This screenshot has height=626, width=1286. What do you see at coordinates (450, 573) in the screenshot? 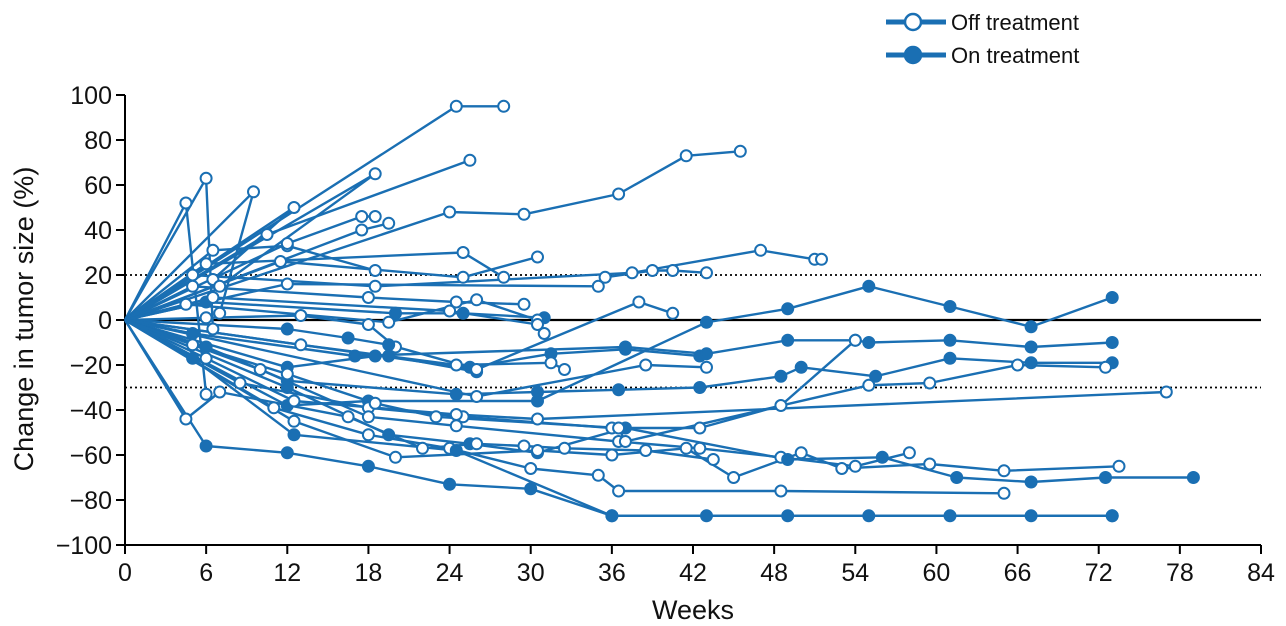
I see `x-tick-label: 24` at bounding box center [450, 573].